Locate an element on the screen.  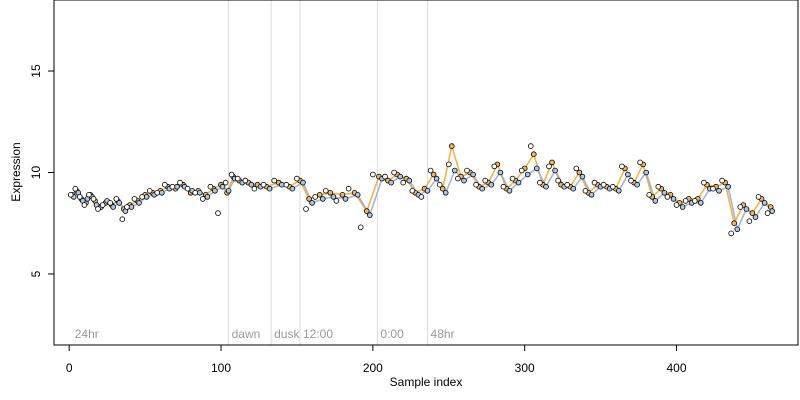
y-tick-label: 5 is located at coordinates (36, 273).